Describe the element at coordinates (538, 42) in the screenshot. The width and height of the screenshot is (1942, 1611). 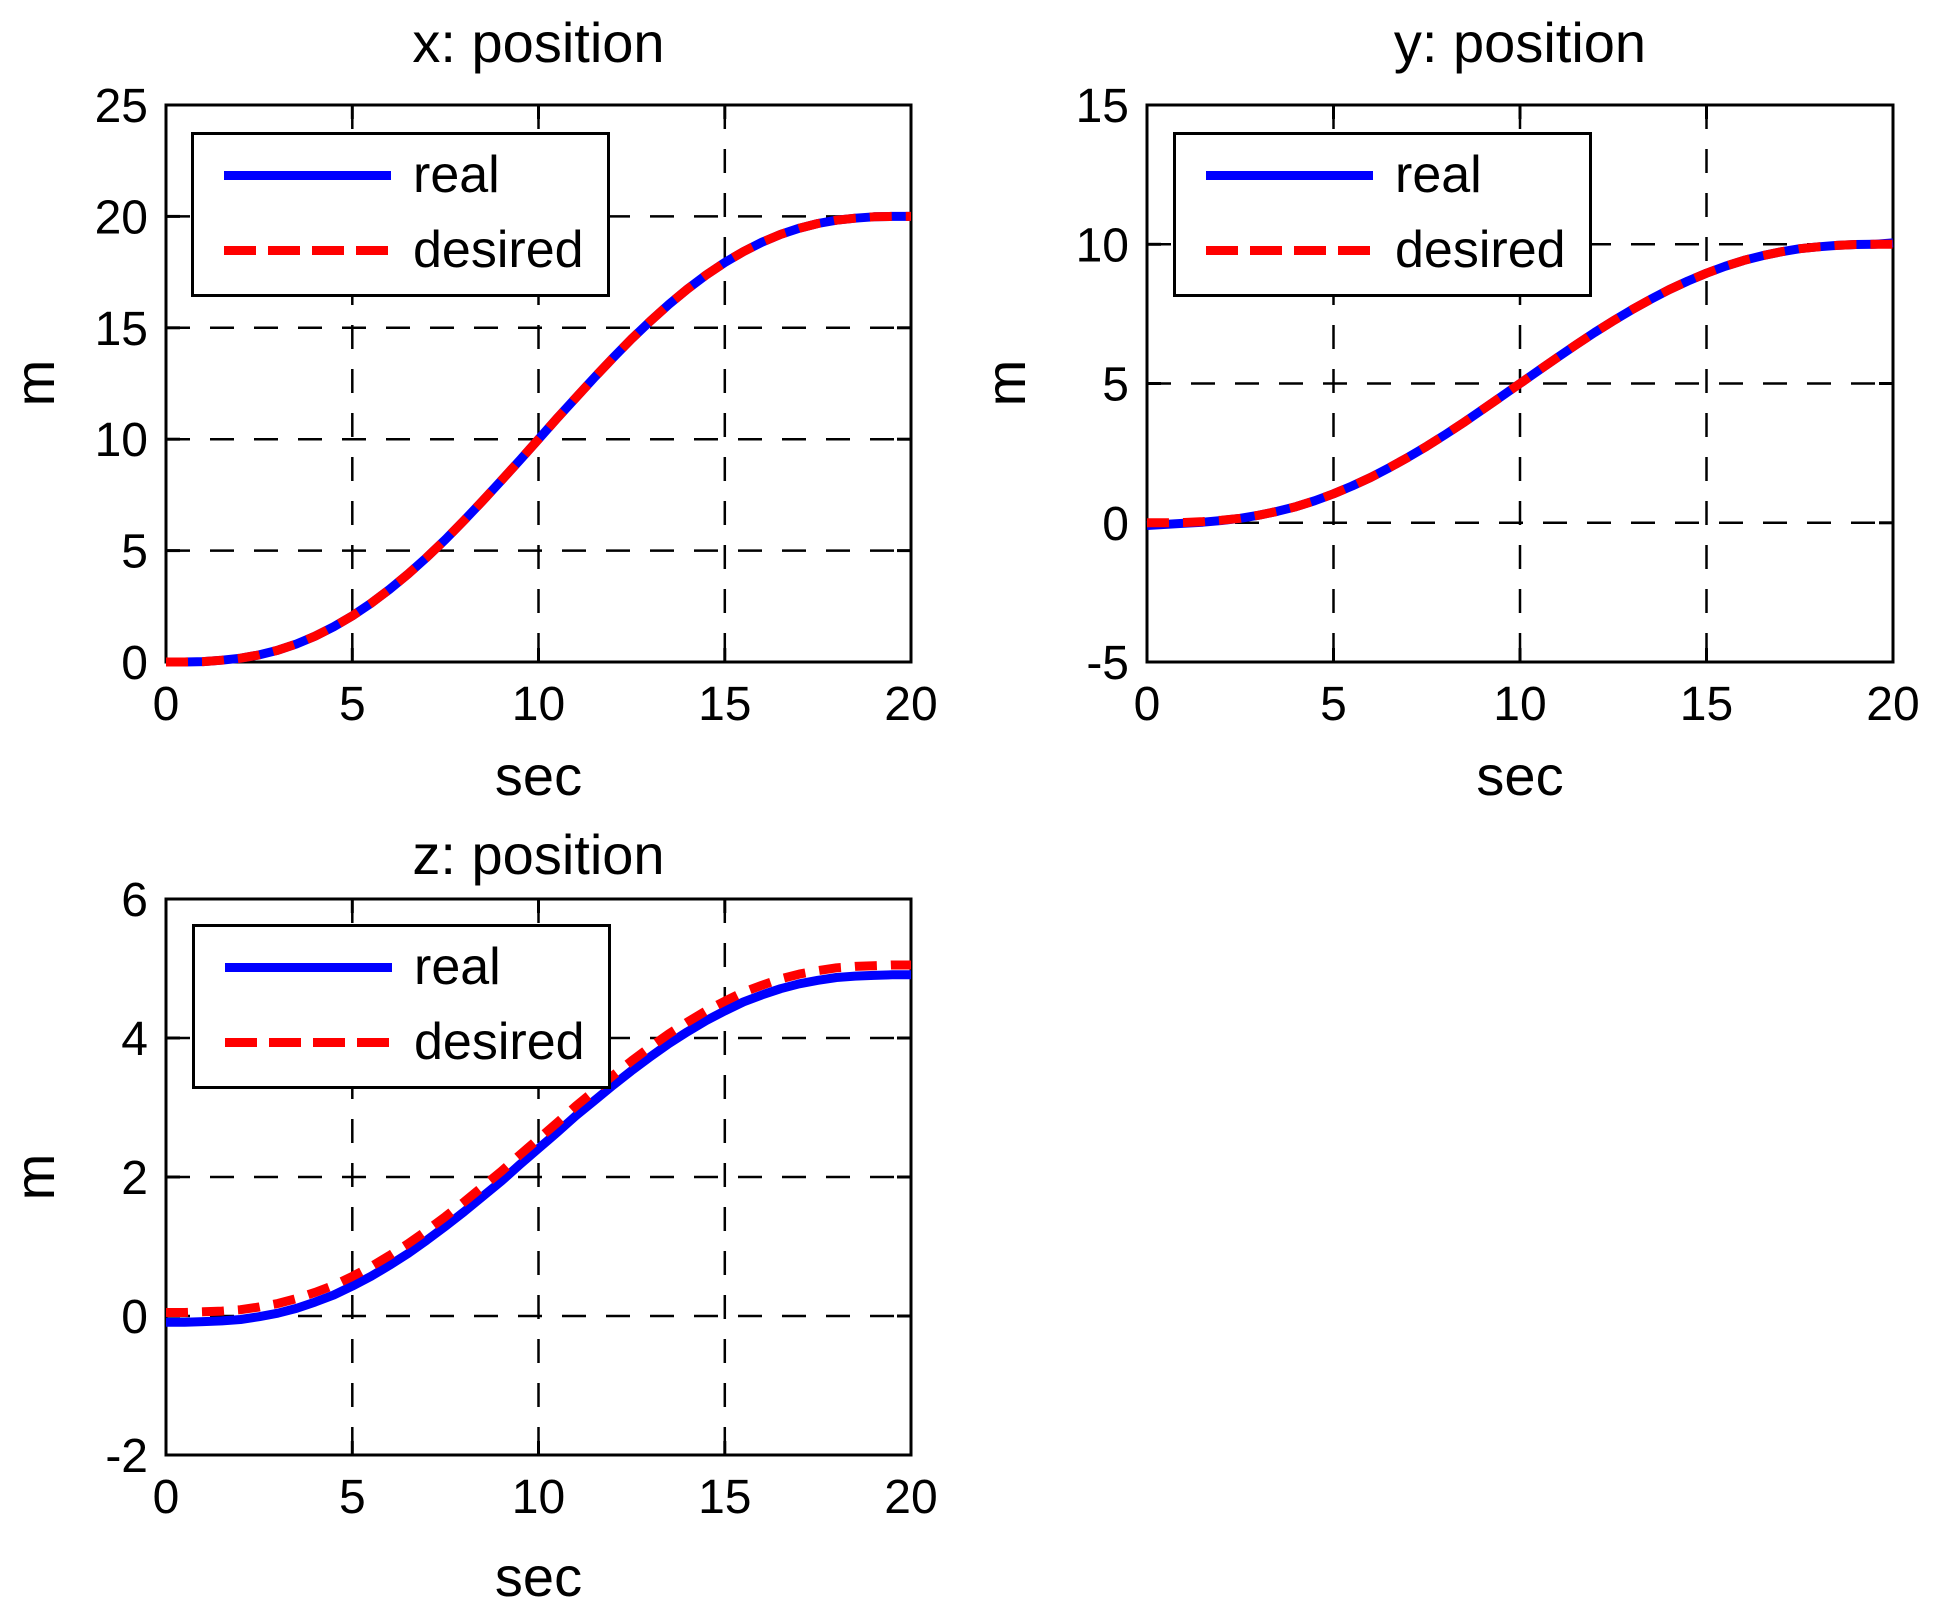
I see `chart-title: x: position` at that location.